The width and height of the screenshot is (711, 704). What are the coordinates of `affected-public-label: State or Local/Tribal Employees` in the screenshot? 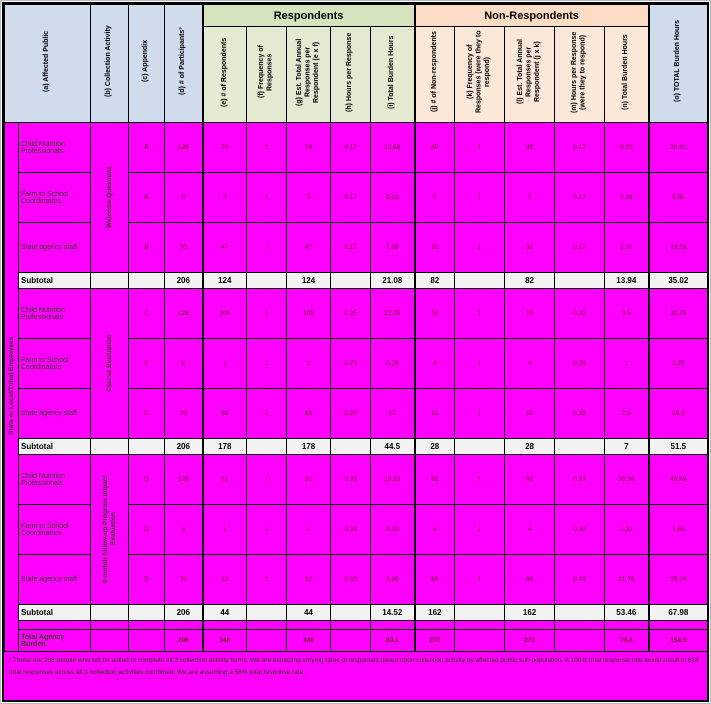 It's located at (11, 386).